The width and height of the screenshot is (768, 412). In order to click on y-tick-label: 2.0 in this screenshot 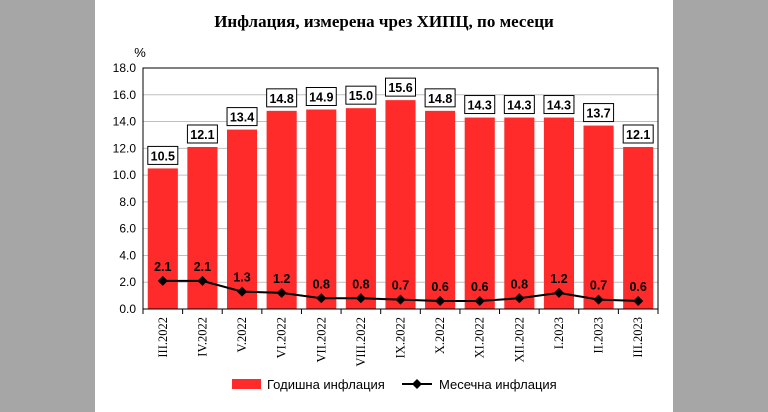, I will do `click(127, 282)`.